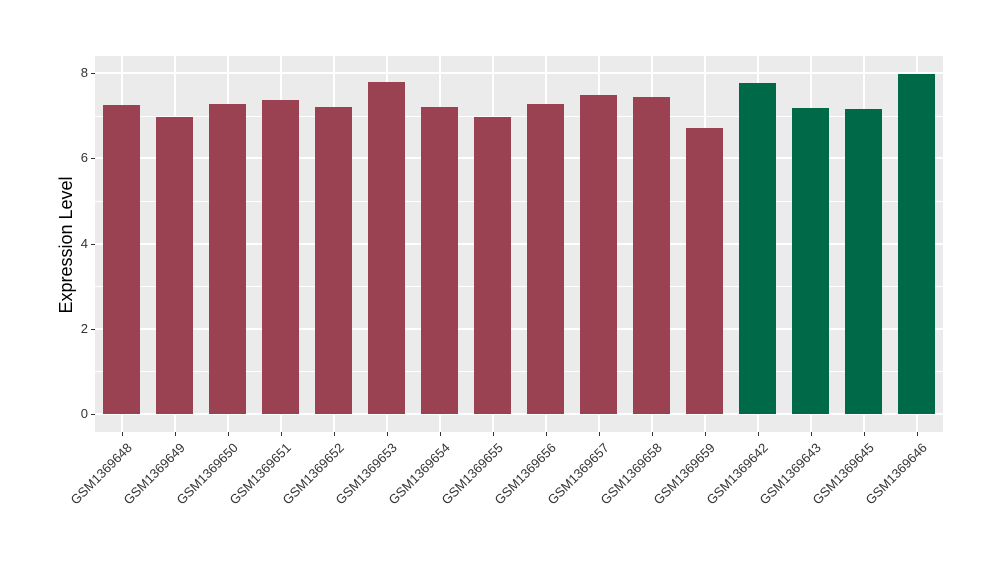 This screenshot has width=1000, height=580. Describe the element at coordinates (704, 271) in the screenshot. I see `bar-GSM1369659` at that location.